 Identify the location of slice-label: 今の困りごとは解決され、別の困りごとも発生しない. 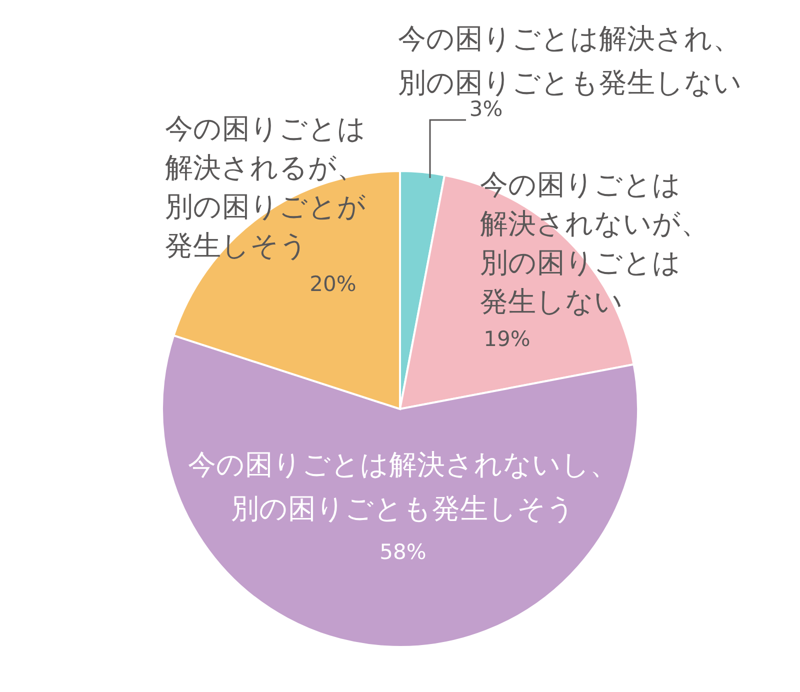
(570, 60).